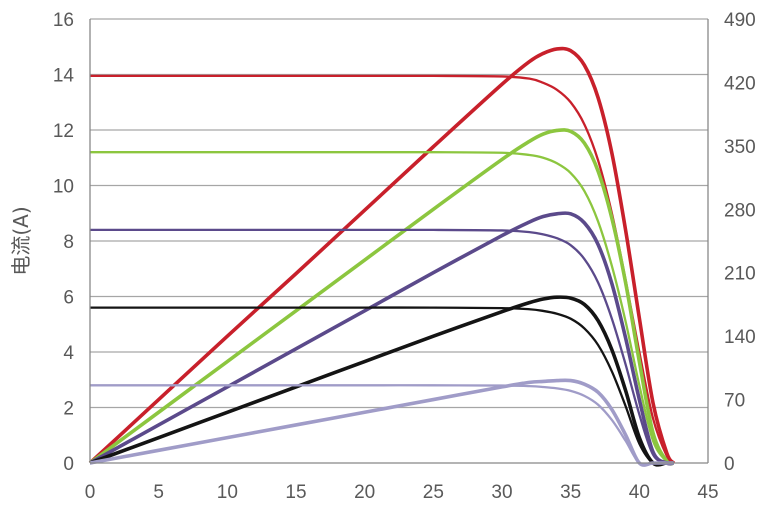  I want to click on y2-tick-label: 490, so click(740, 20).